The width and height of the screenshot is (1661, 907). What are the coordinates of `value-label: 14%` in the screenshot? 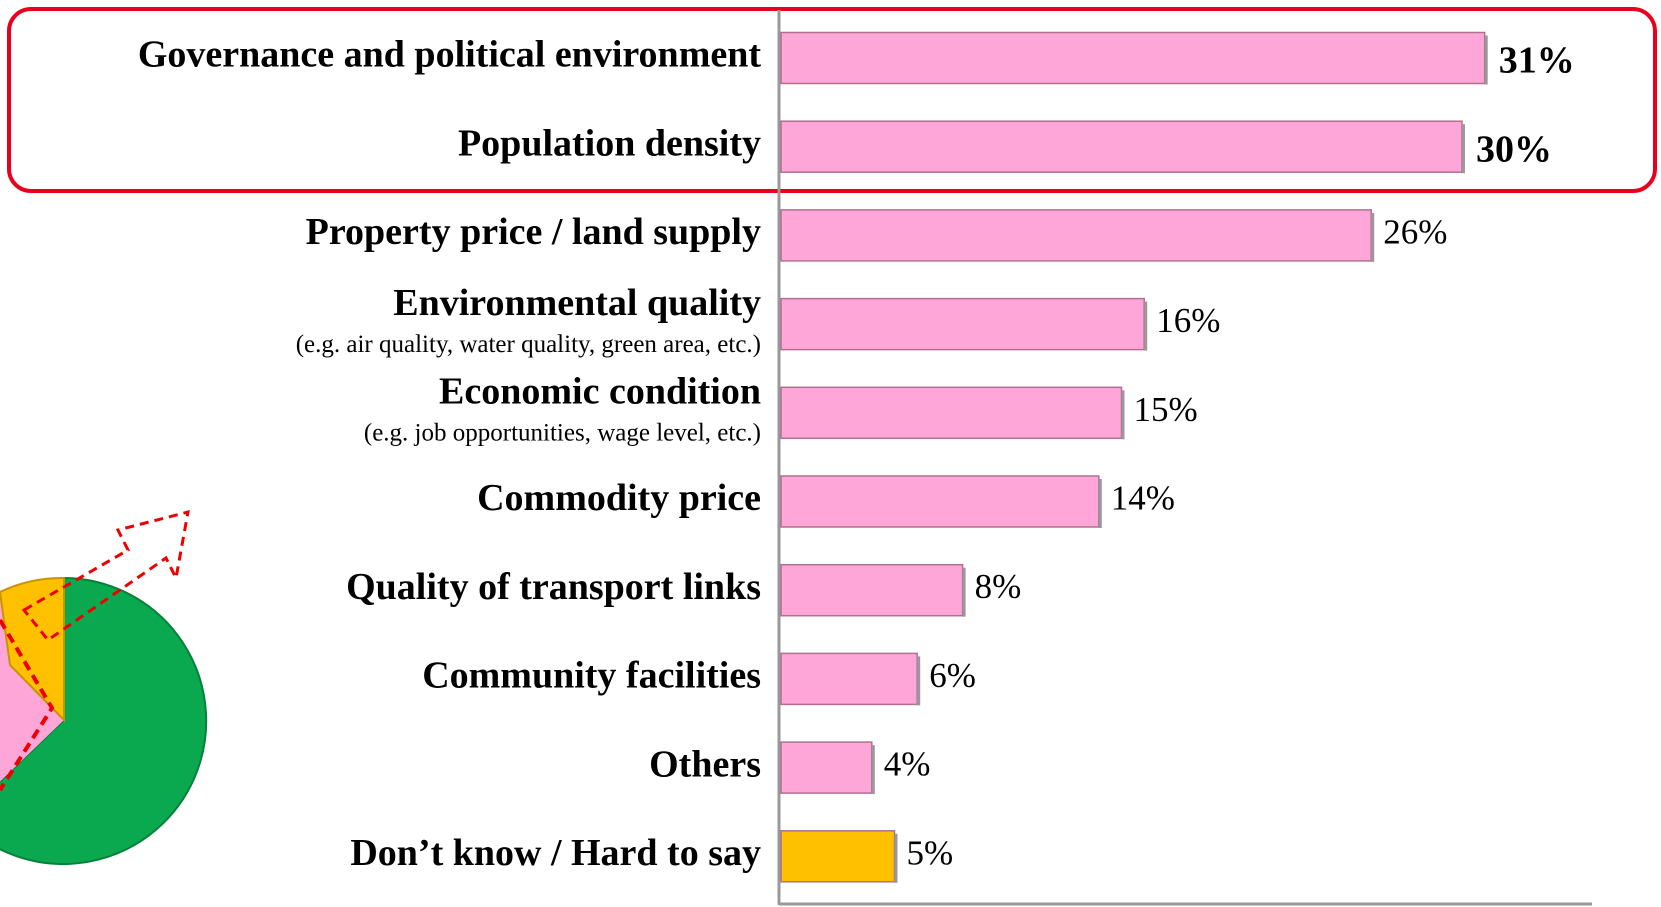 It's located at (1143, 498).